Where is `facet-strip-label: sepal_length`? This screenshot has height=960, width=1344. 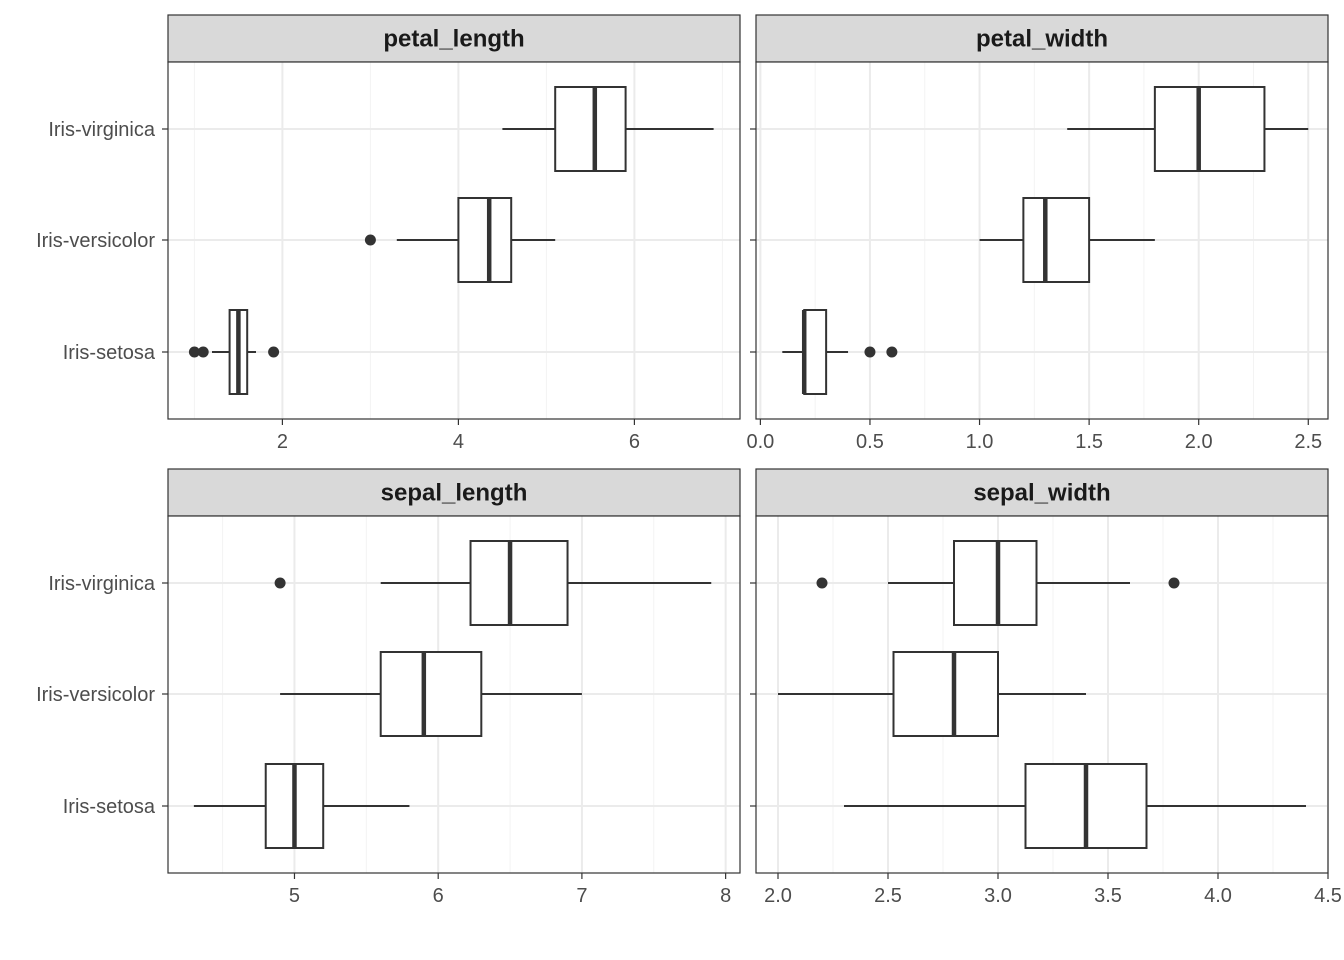
facet-strip-label: sepal_length is located at coordinates (454, 493).